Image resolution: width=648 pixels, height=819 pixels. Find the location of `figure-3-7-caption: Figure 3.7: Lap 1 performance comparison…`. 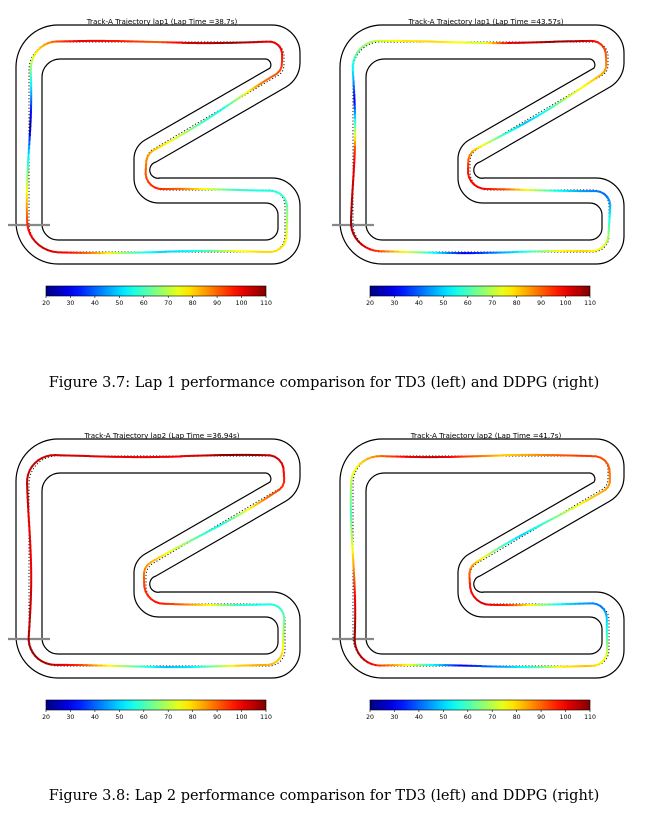

figure-3-7-caption: Figure 3.7: Lap 1 performance comparison… is located at coordinates (324, 383).